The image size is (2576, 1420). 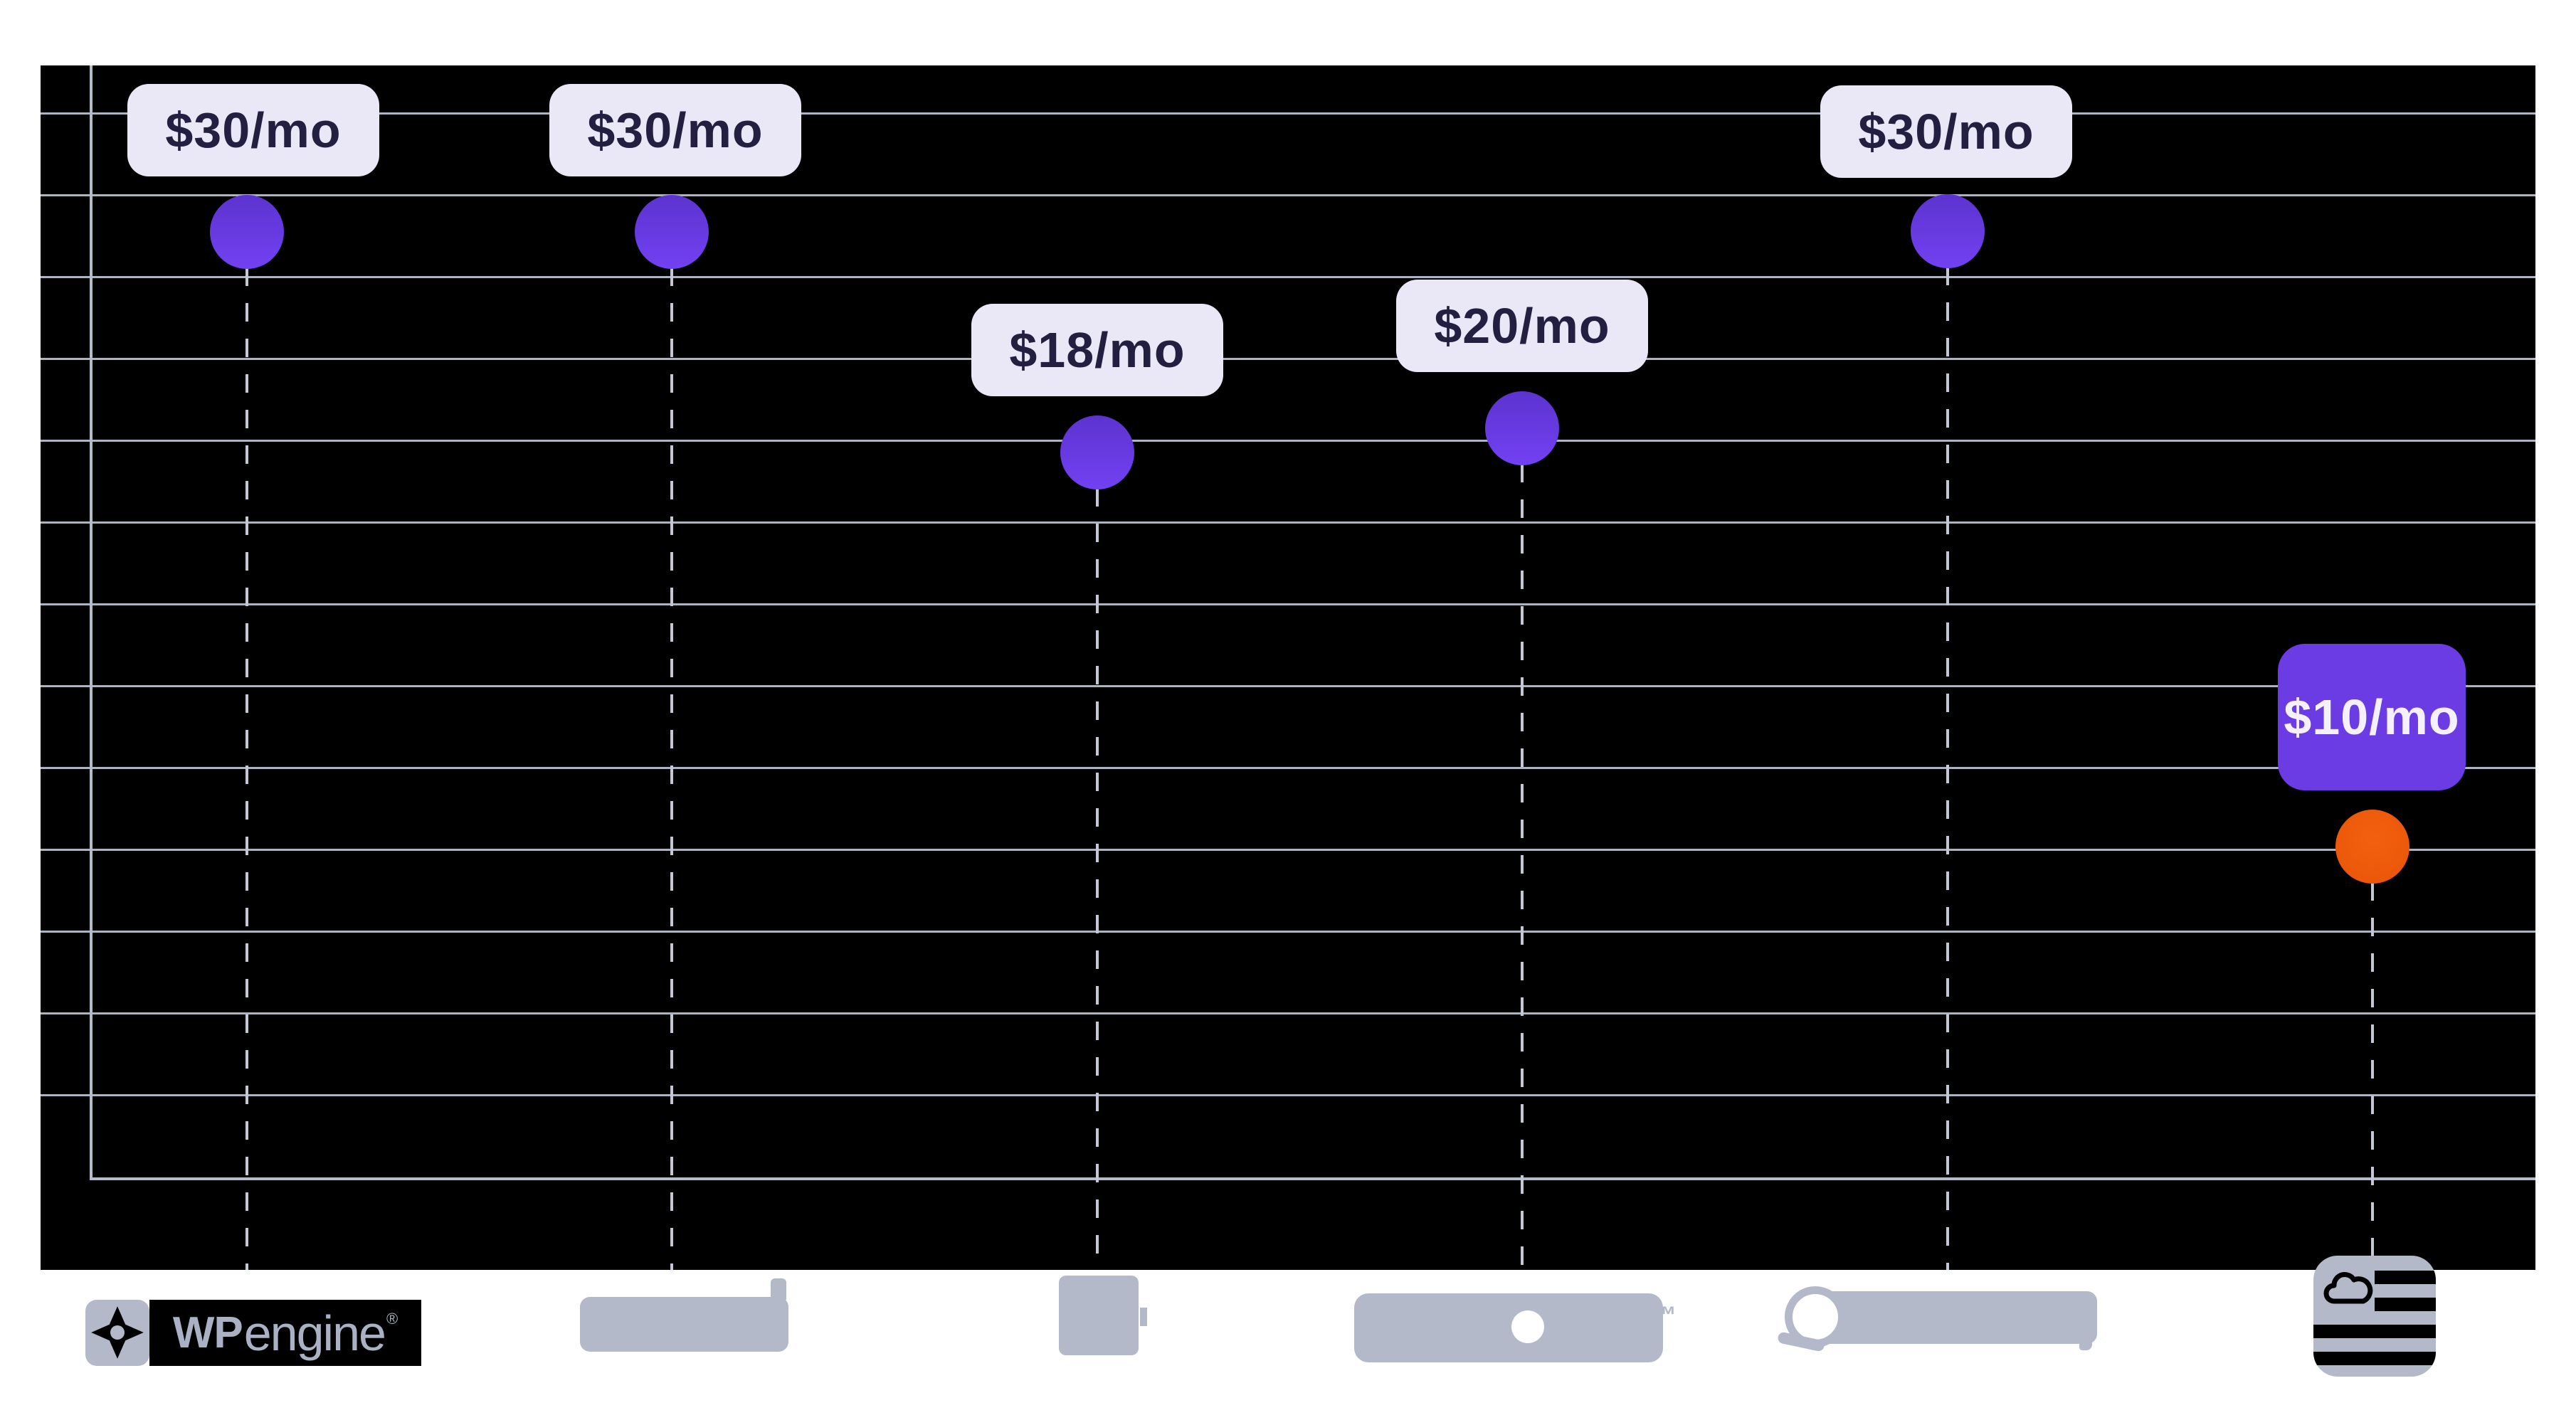 What do you see at coordinates (314, 1333) in the screenshot?
I see `wp-engine-wordmark-engine: engine` at bounding box center [314, 1333].